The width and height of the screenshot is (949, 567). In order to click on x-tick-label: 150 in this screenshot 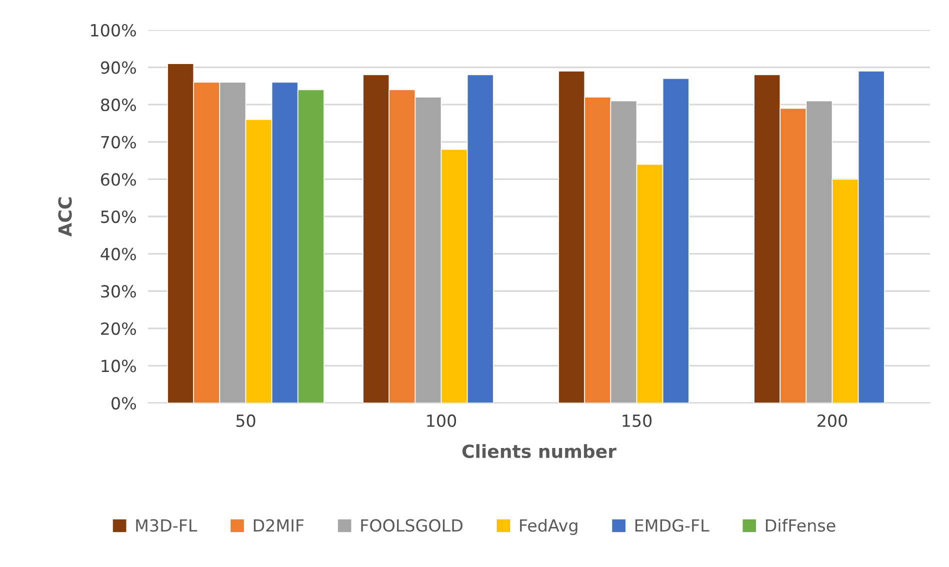, I will do `click(637, 421)`.